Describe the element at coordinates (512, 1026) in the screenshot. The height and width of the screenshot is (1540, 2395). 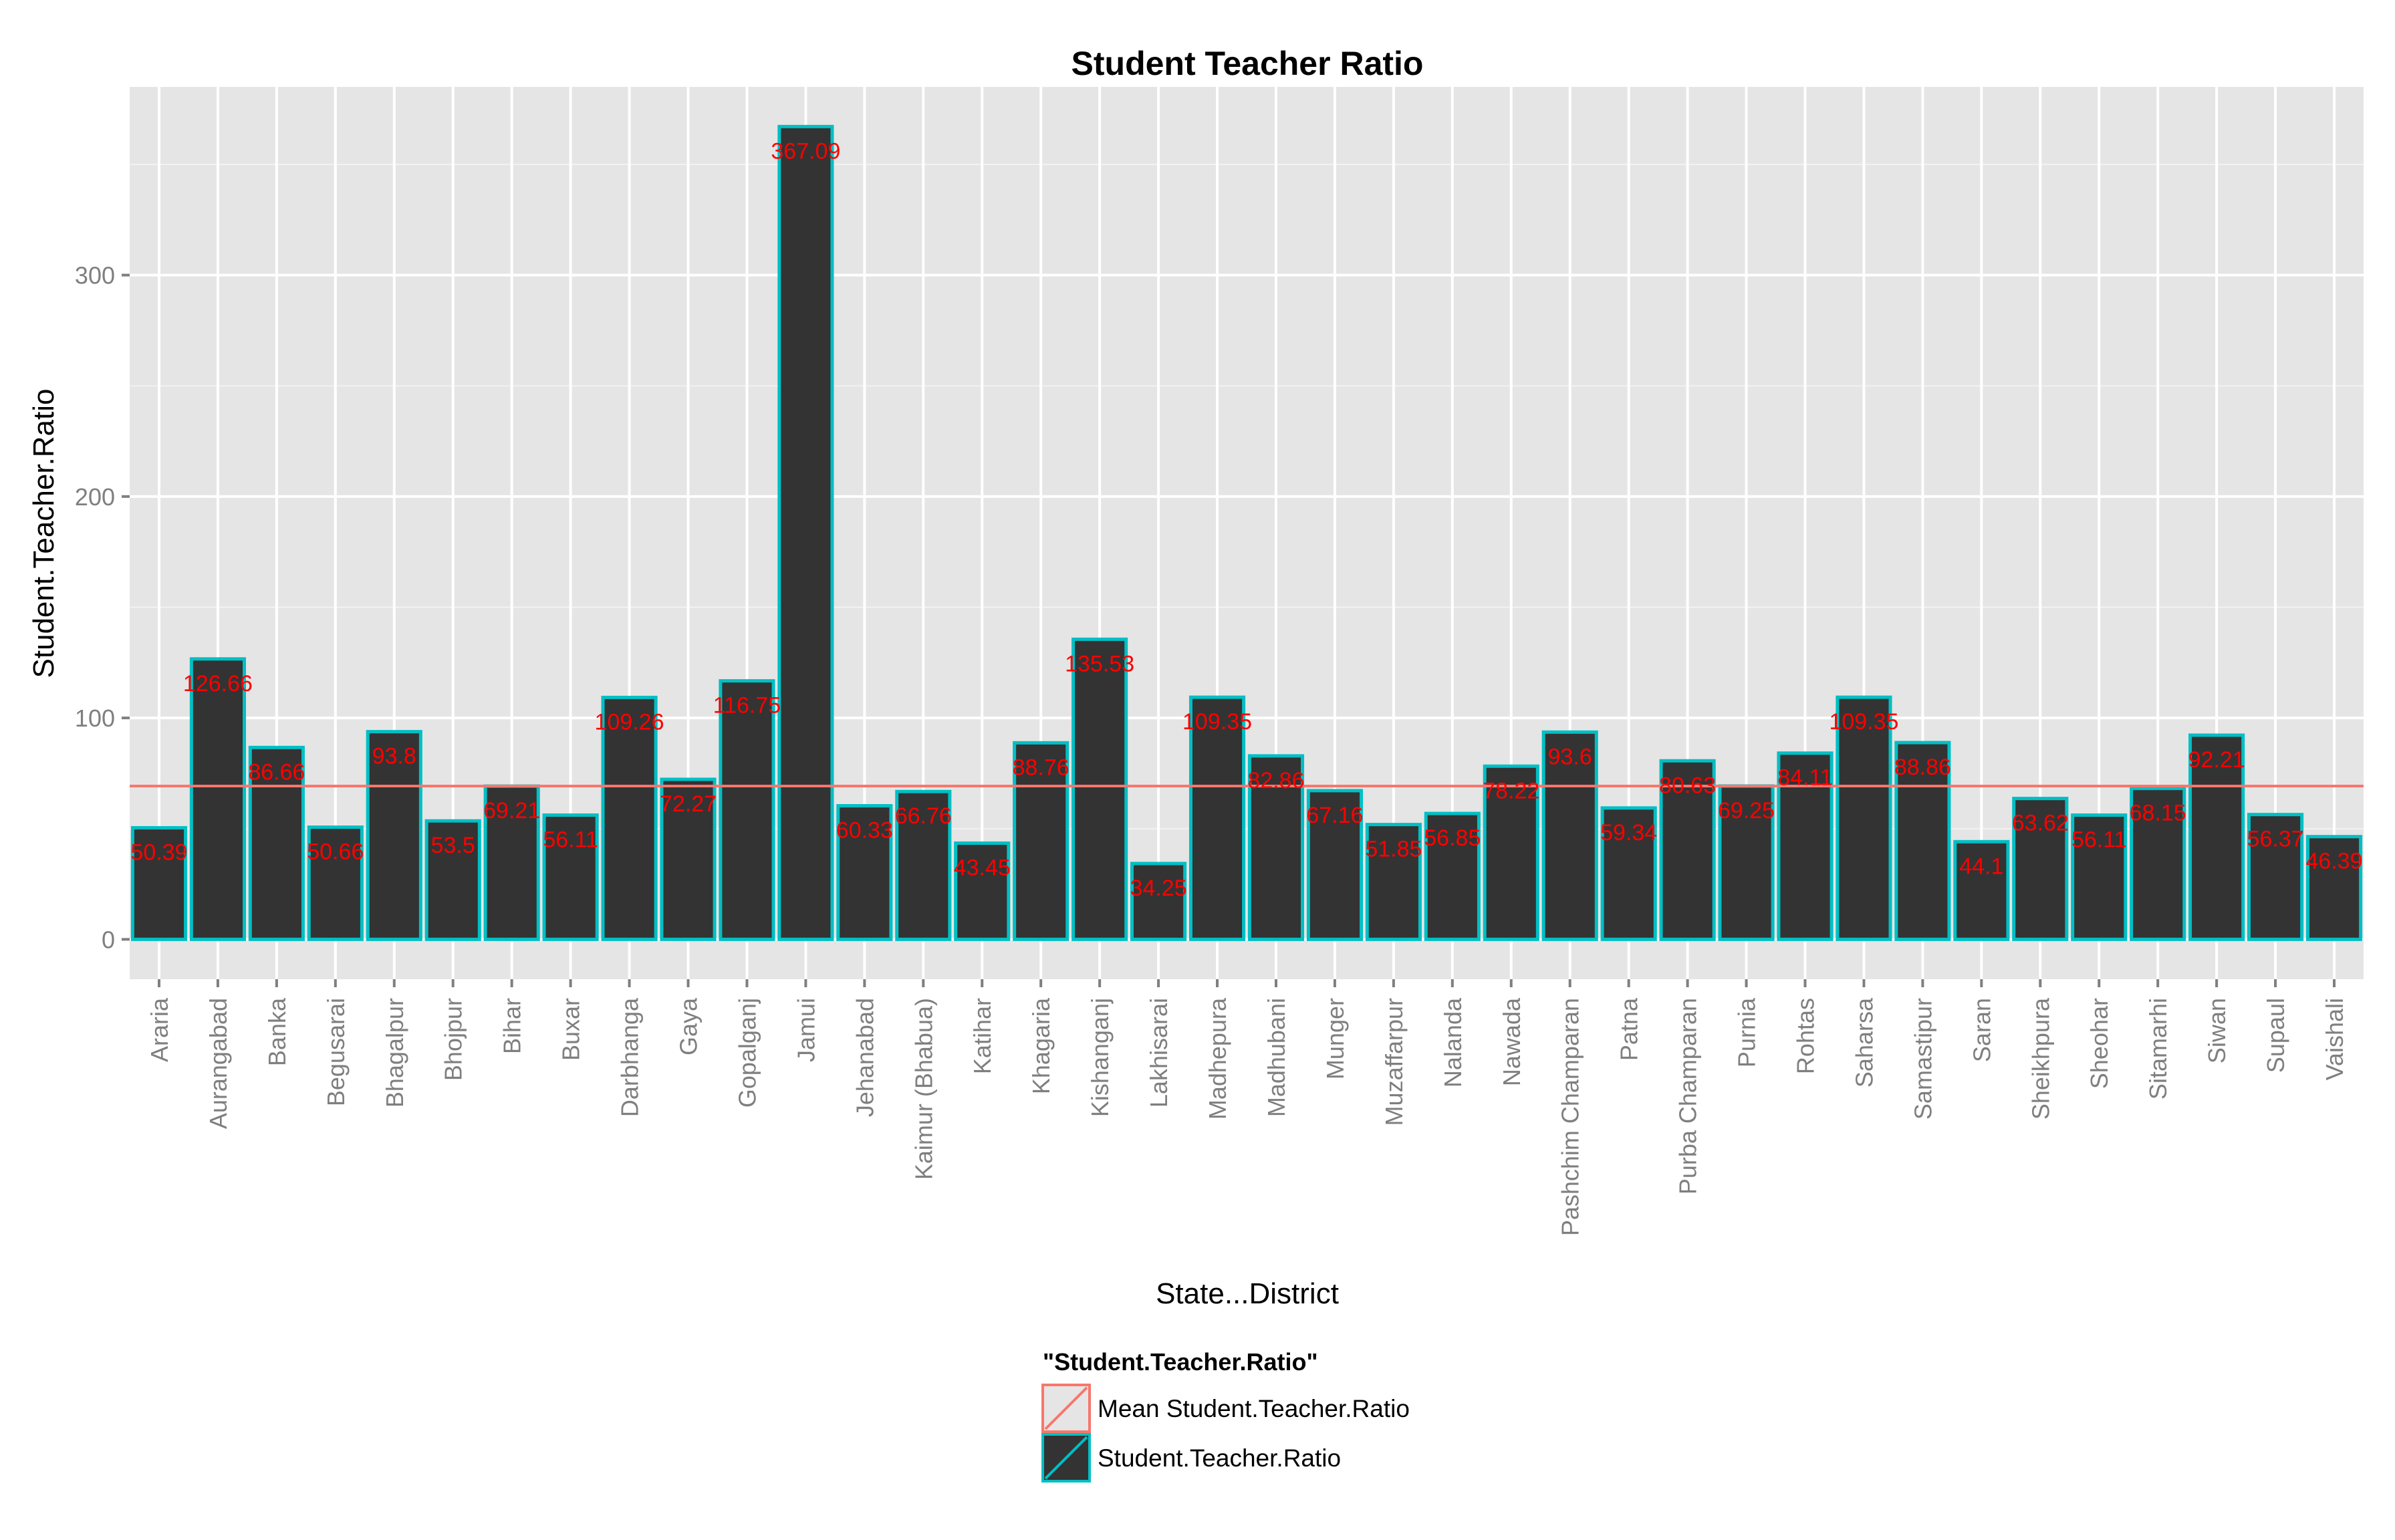
I see `x-tick-label: Bihar` at that location.